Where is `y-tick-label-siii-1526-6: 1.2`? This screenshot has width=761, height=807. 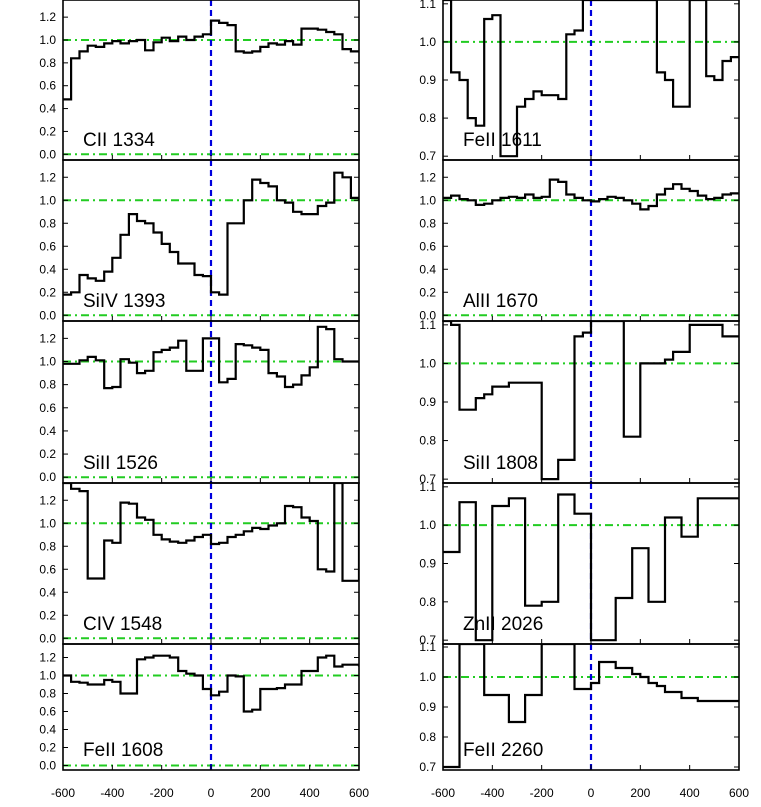
y-tick-label-siii-1526-6: 1.2 is located at coordinates (47, 338).